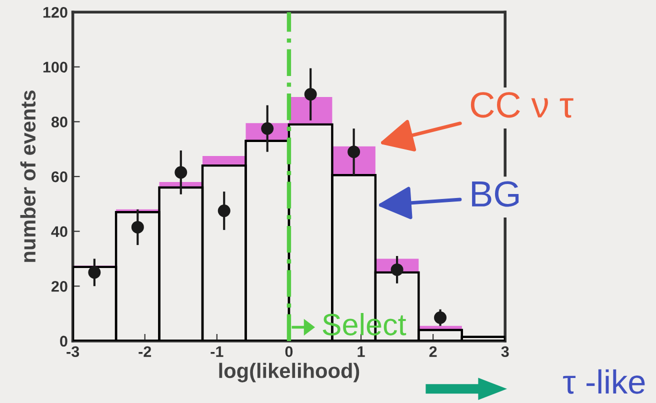 This screenshot has width=656, height=403. Describe the element at coordinates (28, 176) in the screenshot. I see `y-axis-title: number of events` at that location.